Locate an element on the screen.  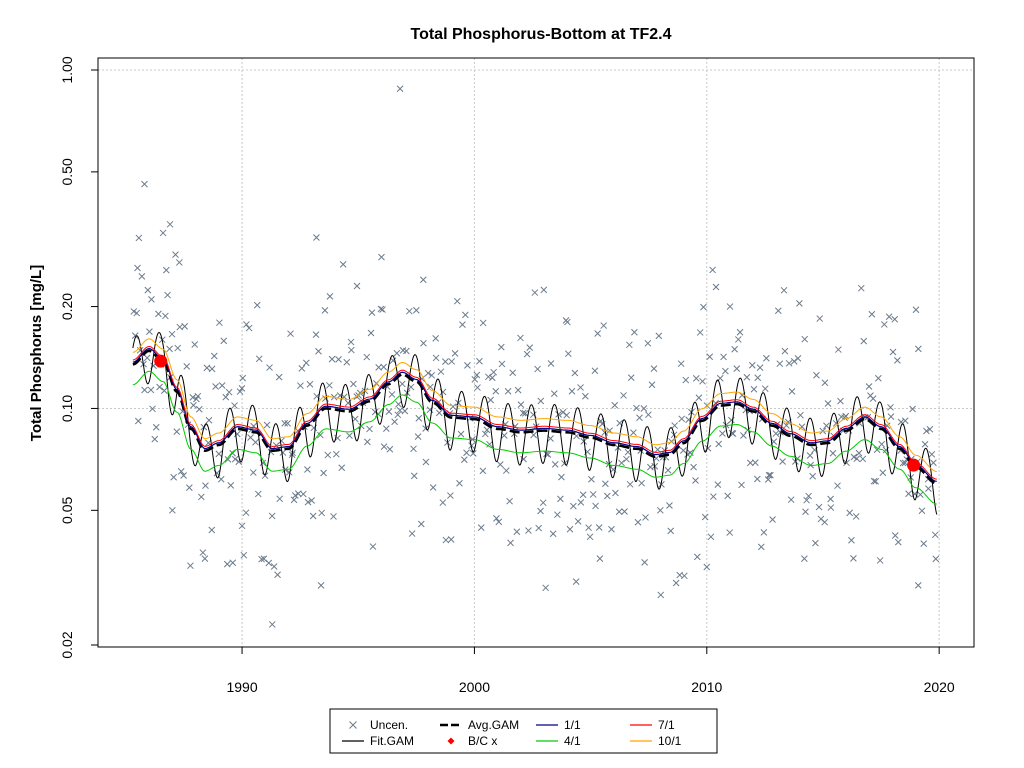
legend-item-4: Fit.GAM is located at coordinates (378, 741).